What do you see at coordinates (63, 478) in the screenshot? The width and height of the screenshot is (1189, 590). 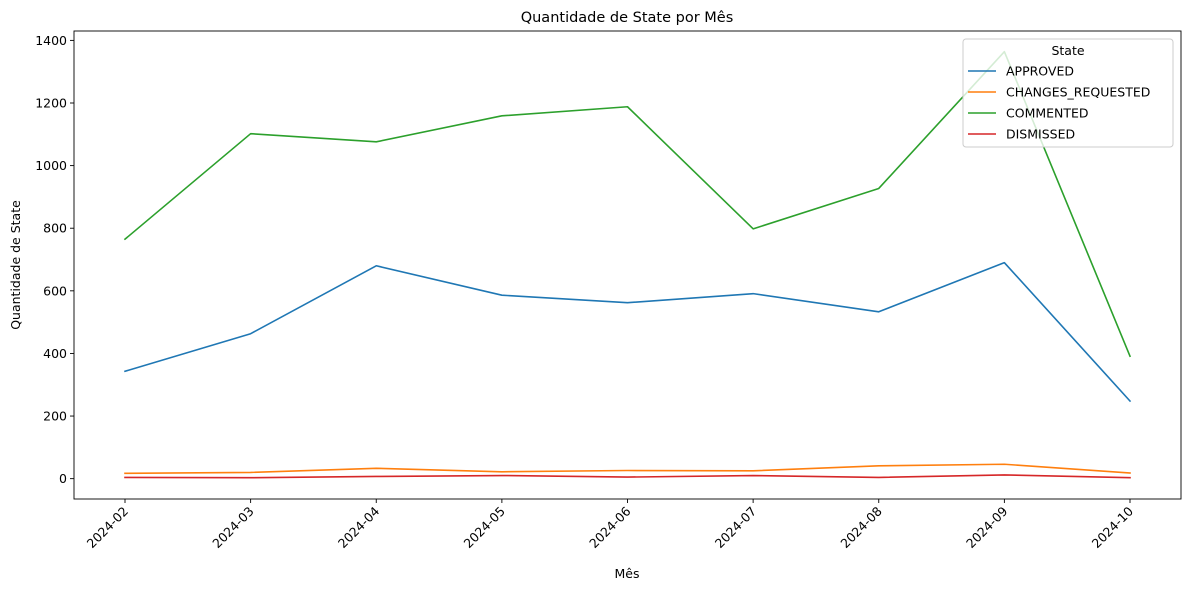 I see `y-tick-label: 0` at bounding box center [63, 478].